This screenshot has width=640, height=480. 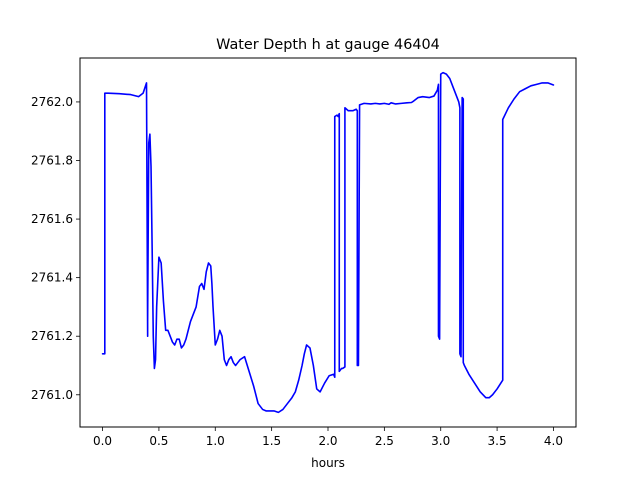 What do you see at coordinates (52, 161) in the screenshot?
I see `y-tick-label: 2761.8` at bounding box center [52, 161].